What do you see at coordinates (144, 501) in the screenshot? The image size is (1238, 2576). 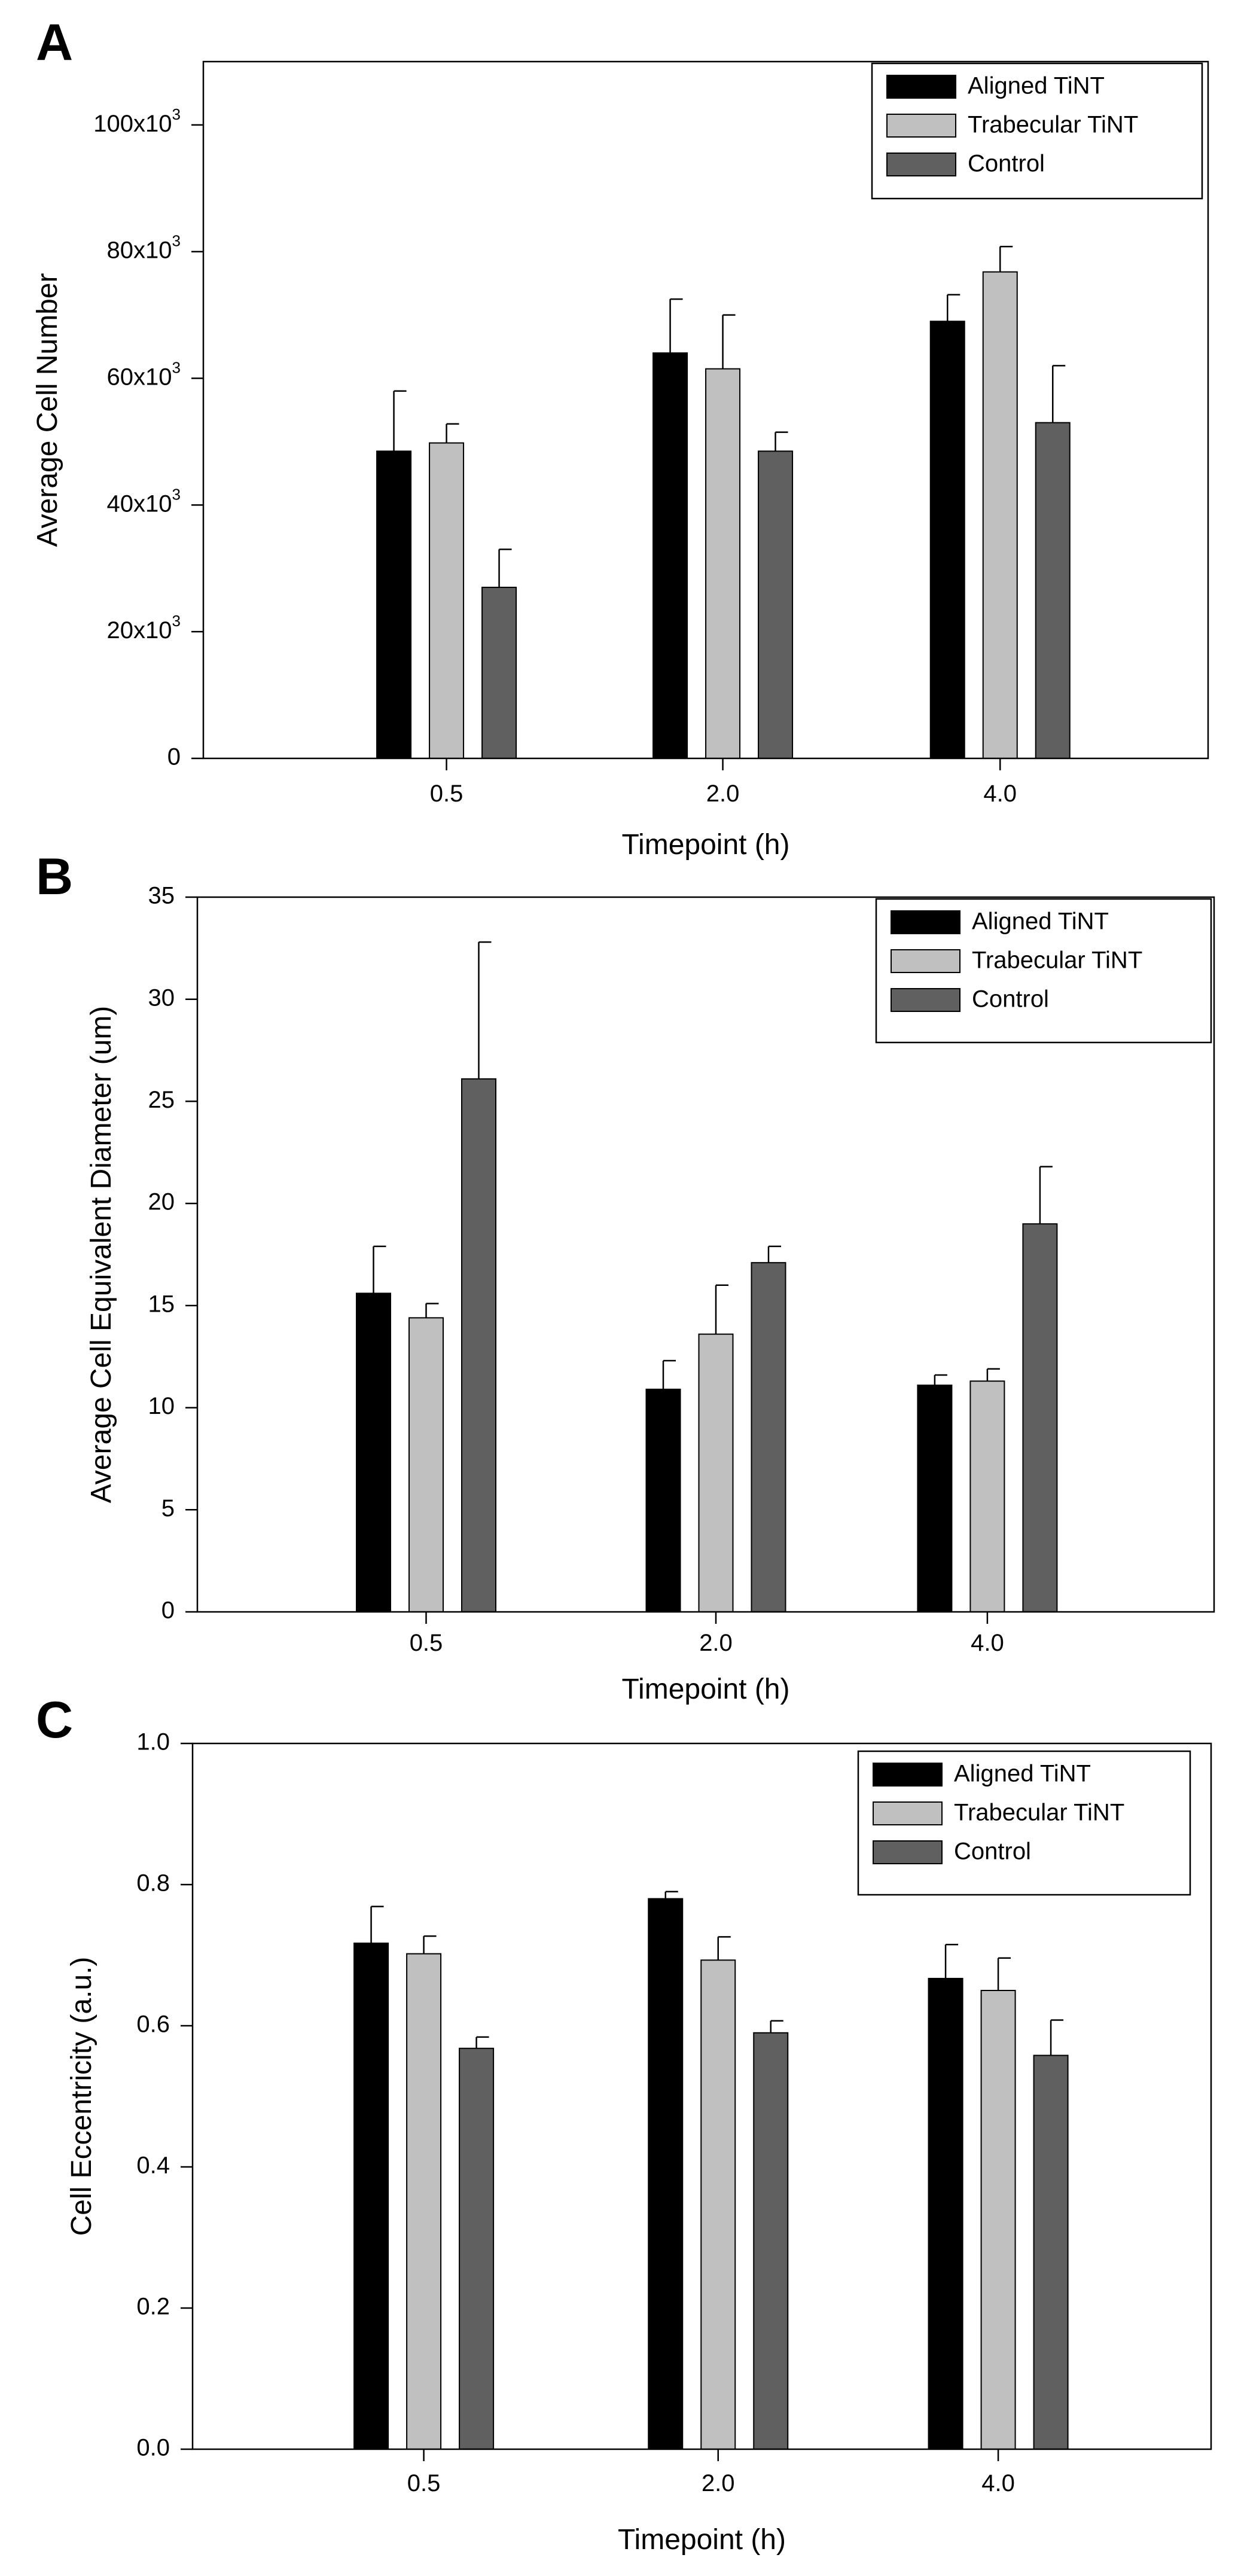 I see `y-tick-label: 40x103` at bounding box center [144, 501].